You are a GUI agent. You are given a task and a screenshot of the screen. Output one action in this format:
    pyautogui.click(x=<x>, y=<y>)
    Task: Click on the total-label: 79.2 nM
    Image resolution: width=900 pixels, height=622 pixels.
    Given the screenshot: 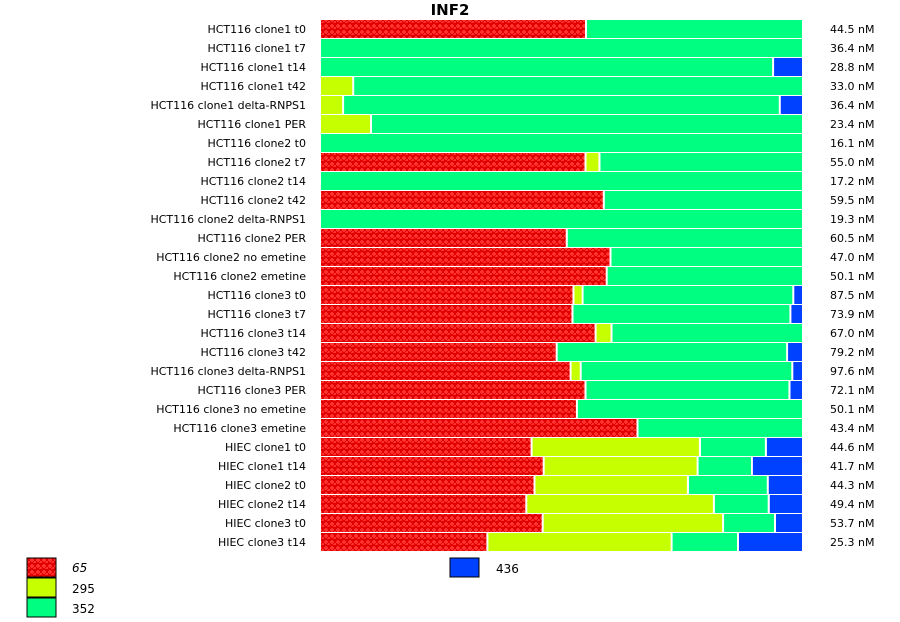 What is the action you would take?
    pyautogui.click(x=852, y=352)
    